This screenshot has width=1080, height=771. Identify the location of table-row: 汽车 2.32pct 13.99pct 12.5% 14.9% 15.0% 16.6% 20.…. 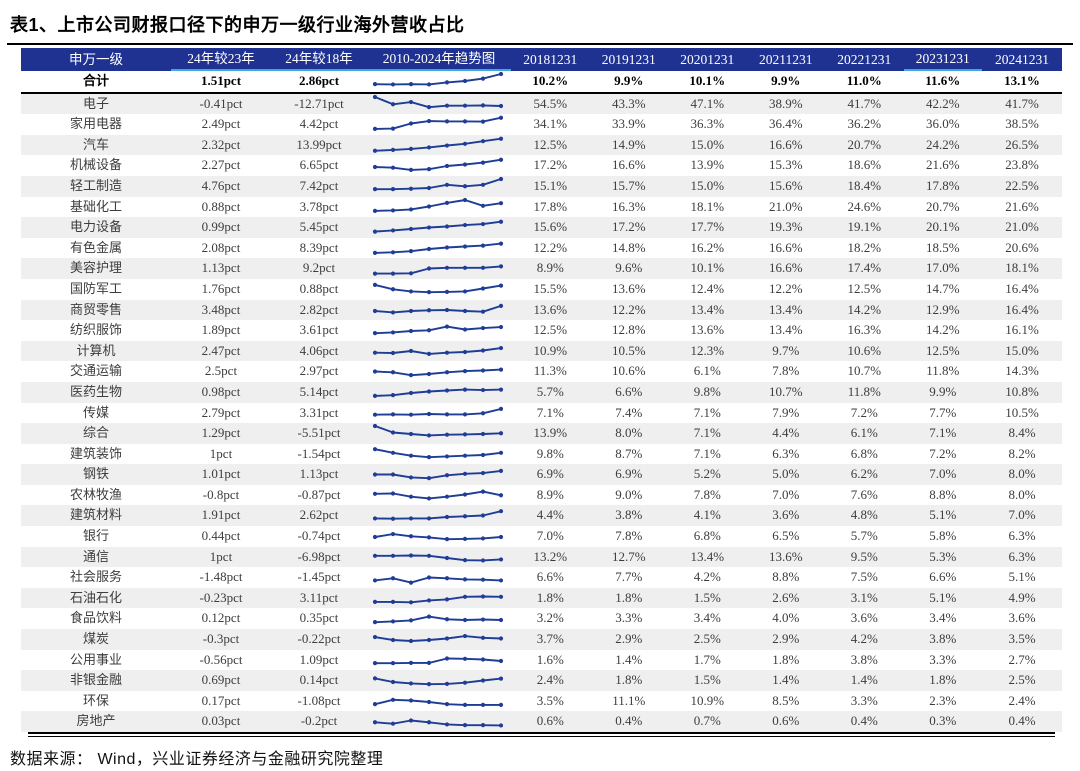
(541, 145).